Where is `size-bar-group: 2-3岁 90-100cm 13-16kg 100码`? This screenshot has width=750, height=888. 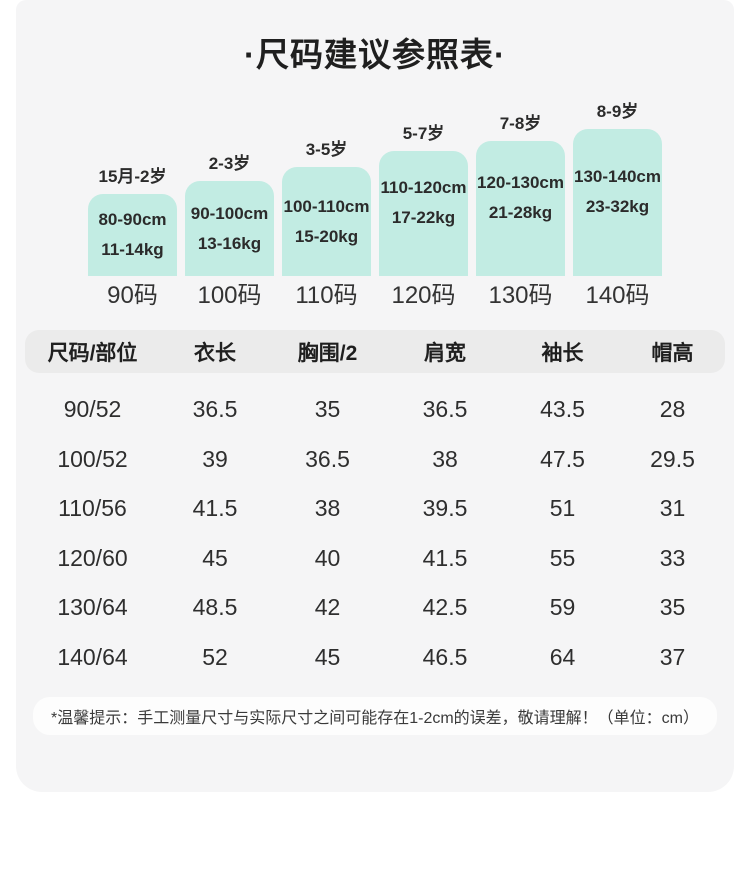
size-bar-group: 2-3岁 90-100cm 13-16kg 100码 is located at coordinates (229, 229).